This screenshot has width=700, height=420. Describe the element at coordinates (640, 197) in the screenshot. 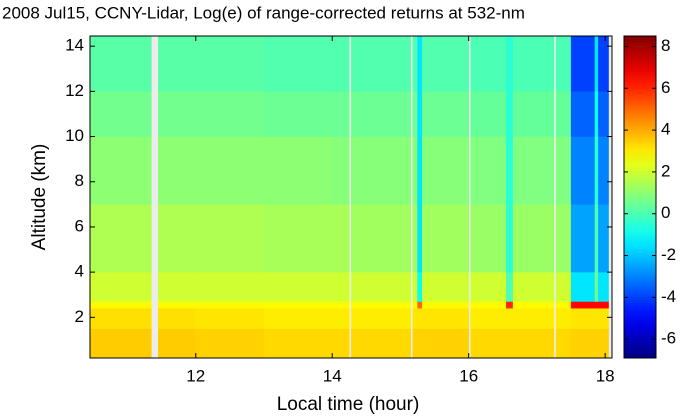

I see `colorbar` at that location.